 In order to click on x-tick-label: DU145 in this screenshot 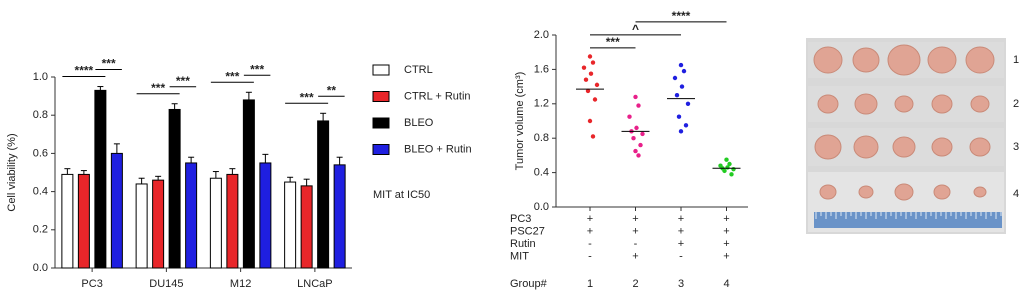, I will do `click(166, 284)`.